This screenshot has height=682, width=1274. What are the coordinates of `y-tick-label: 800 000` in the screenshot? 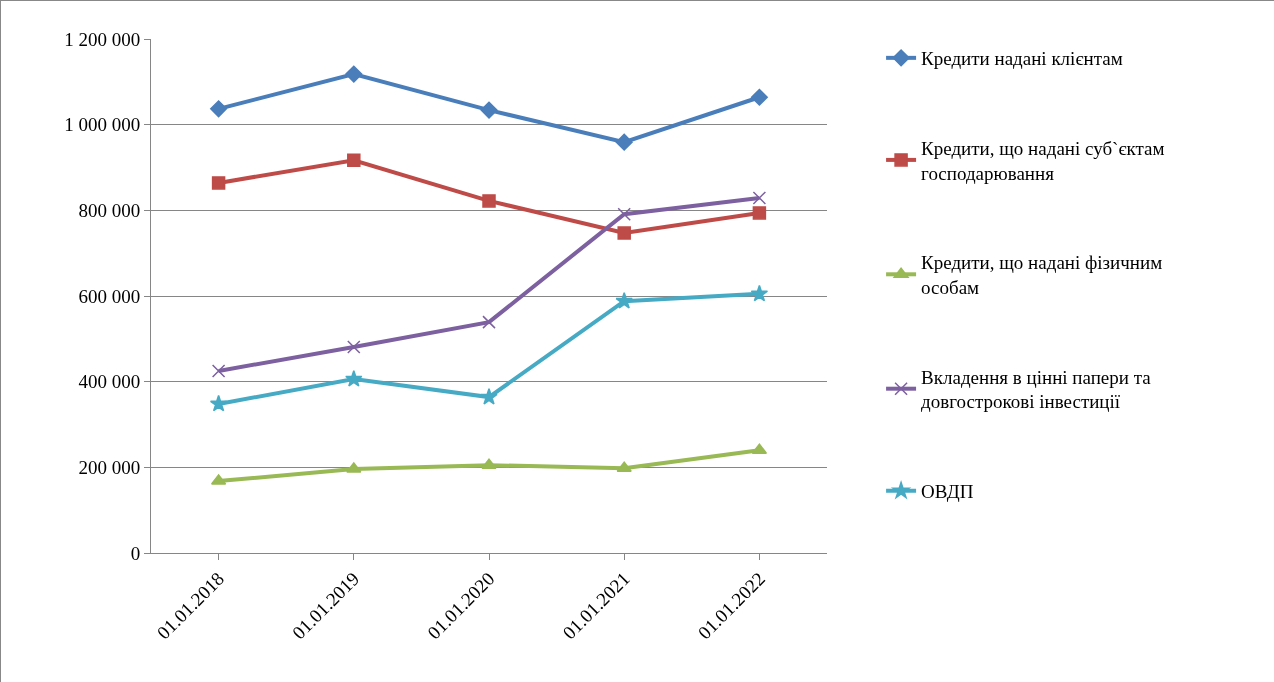 It's located at (109, 210).